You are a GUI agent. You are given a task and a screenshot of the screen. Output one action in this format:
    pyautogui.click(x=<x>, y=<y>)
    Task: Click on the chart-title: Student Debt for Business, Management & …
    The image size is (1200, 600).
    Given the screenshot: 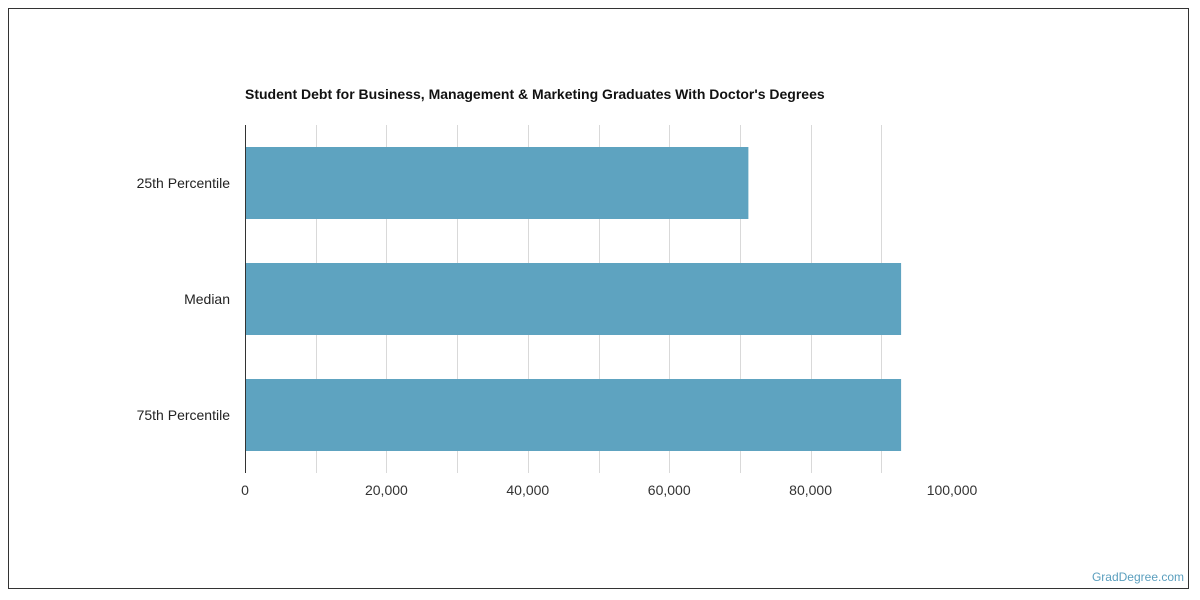 What is the action you would take?
    pyautogui.click(x=535, y=94)
    